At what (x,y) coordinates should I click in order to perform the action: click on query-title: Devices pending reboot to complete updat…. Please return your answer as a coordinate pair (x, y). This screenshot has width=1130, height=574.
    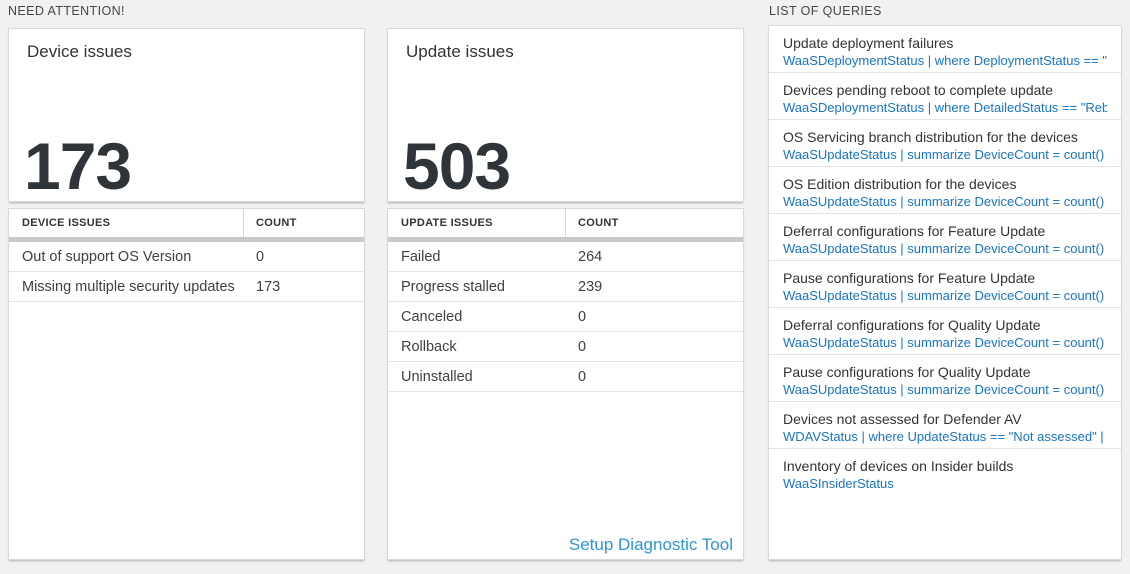
    Looking at the image, I should click on (918, 90).